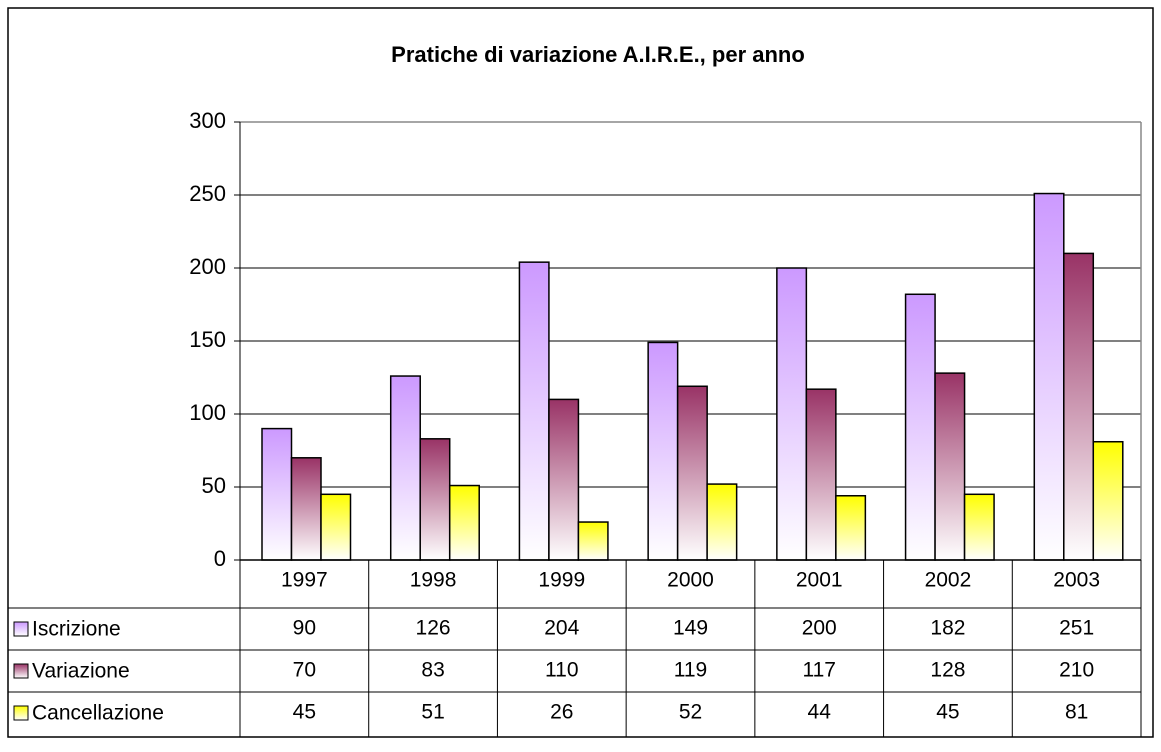 The width and height of the screenshot is (1161, 752). I want to click on y-tick-label: 150, so click(207, 339).